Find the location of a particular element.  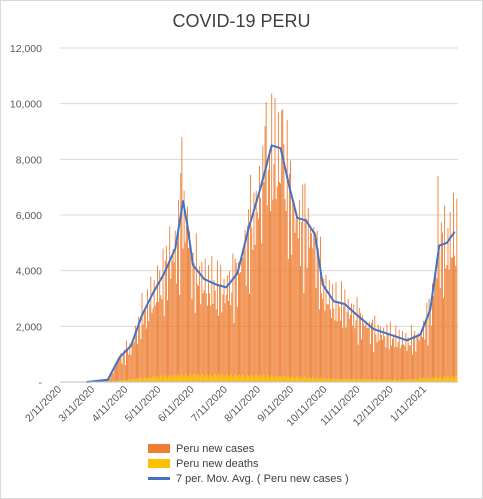

x-tick-label: 1/11/2021 is located at coordinates (408, 404).